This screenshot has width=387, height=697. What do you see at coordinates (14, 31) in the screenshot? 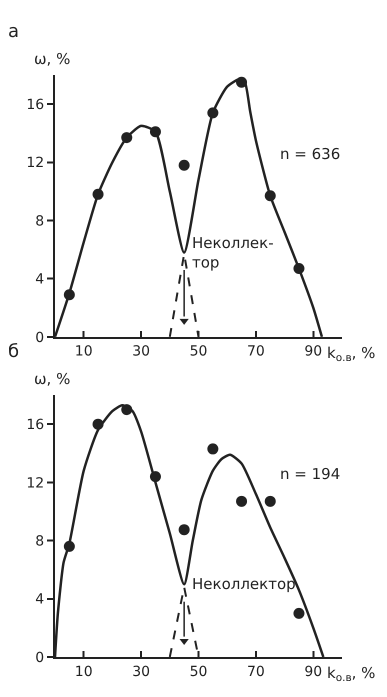
I see `chart-title: а` at bounding box center [14, 31].